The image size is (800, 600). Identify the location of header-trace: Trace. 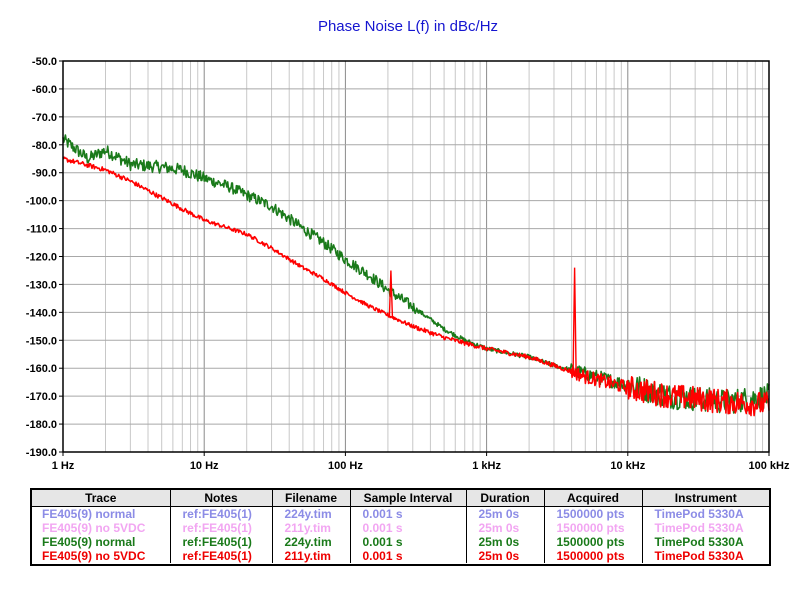
(101, 498).